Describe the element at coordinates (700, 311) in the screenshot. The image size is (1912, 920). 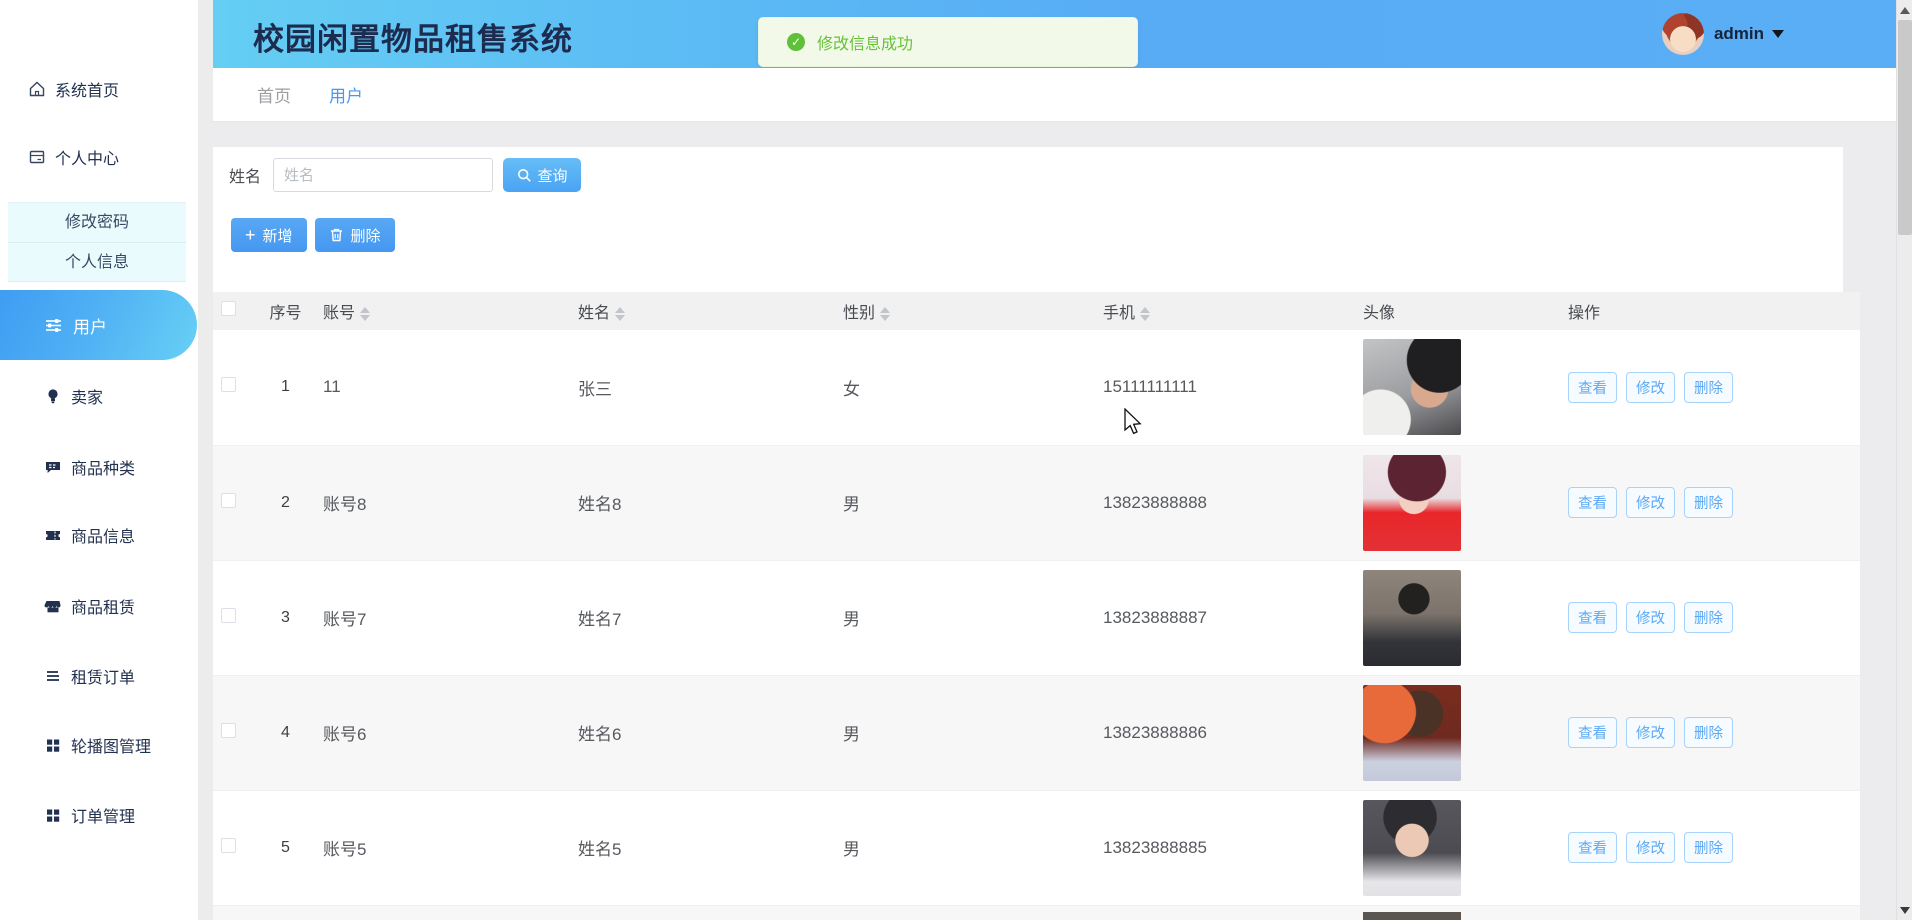
I see `column-header-name: 姓名` at that location.